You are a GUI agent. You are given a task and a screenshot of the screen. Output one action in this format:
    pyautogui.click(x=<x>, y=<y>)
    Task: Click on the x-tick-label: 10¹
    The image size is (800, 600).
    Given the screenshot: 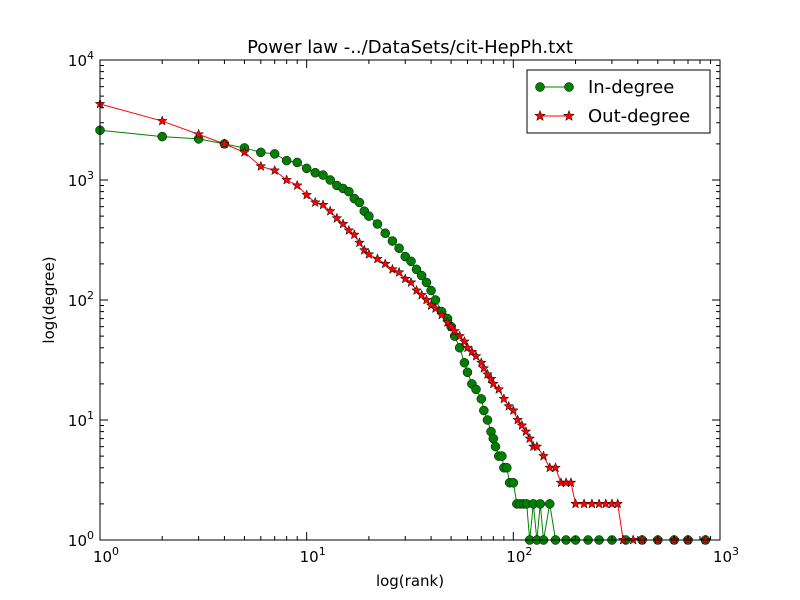 What is the action you would take?
    pyautogui.click(x=313, y=555)
    